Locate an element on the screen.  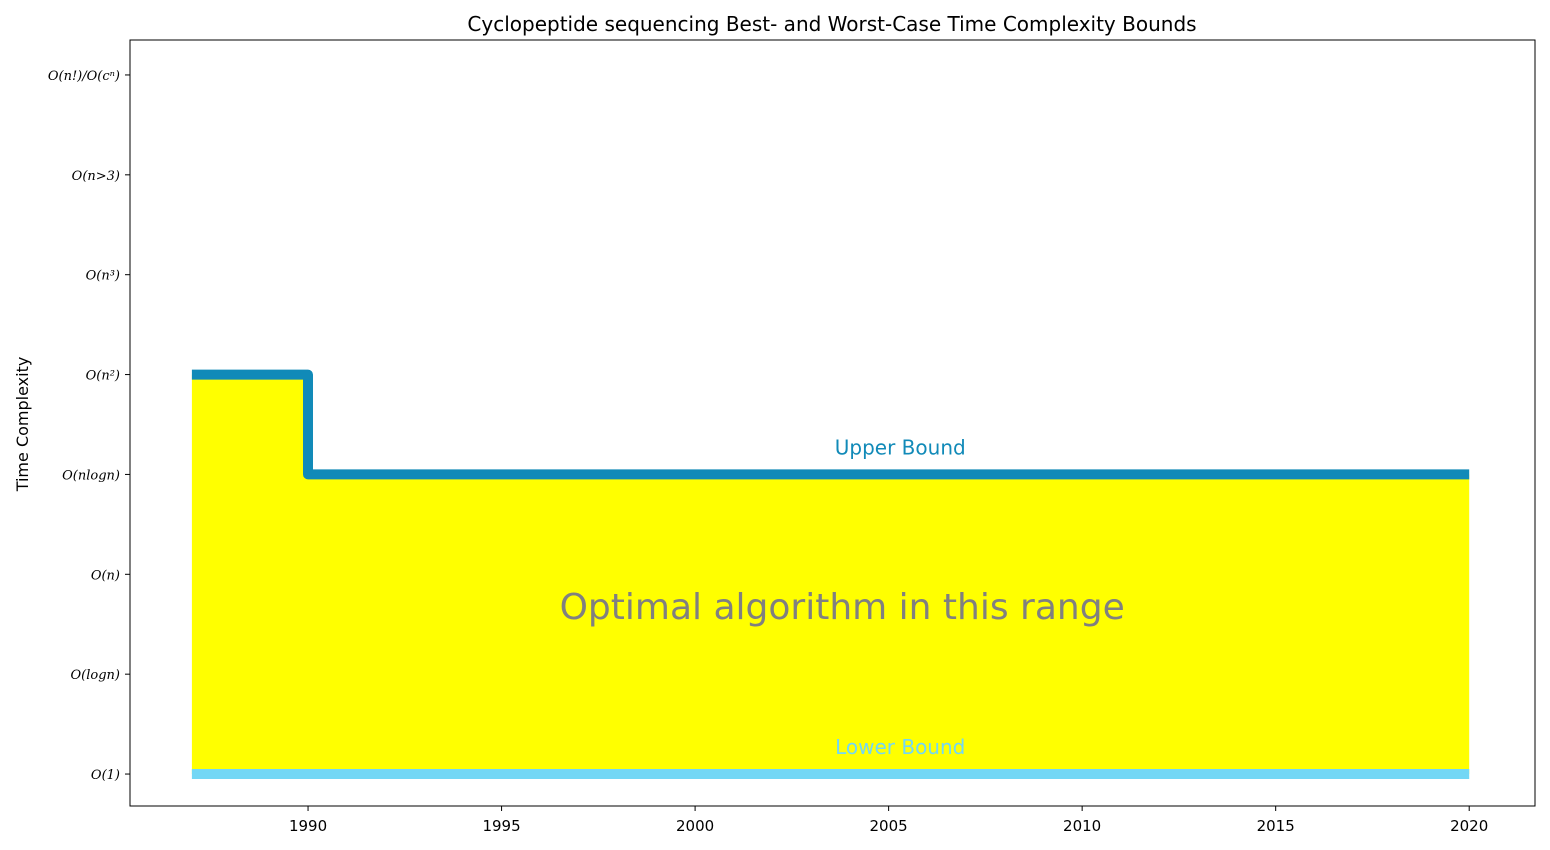
y-tick-label: O(n>3) is located at coordinates (96, 176).